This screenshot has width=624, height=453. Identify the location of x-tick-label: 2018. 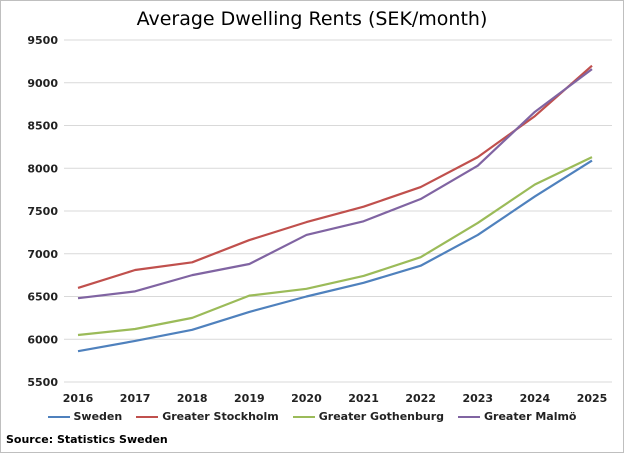
(192, 398).